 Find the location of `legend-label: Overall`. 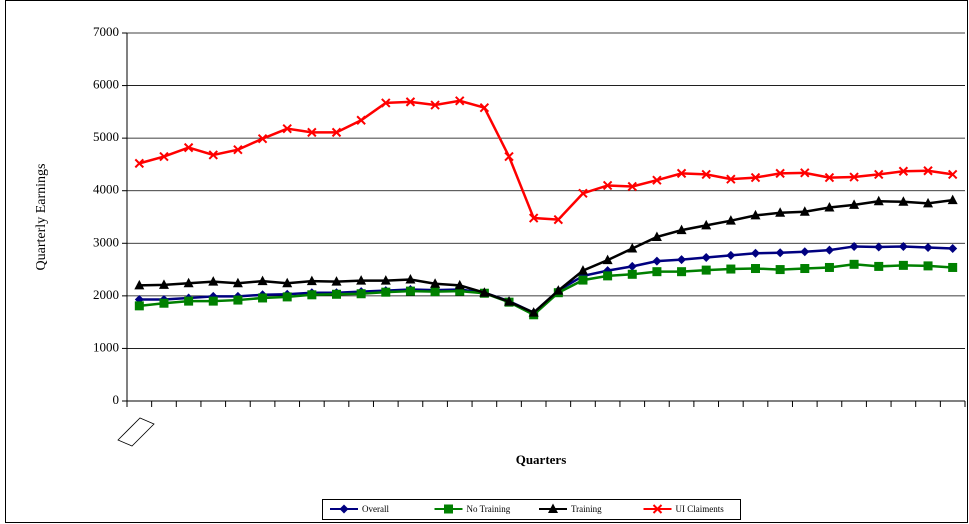

legend-label: Overall is located at coordinates (375, 509).